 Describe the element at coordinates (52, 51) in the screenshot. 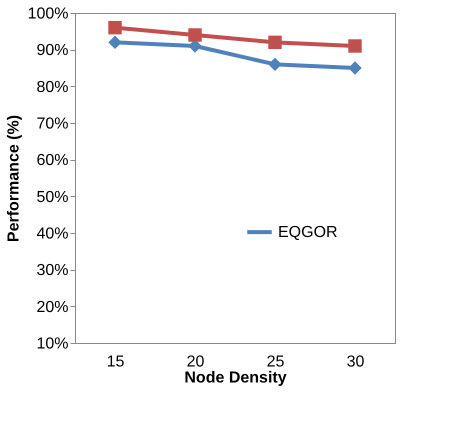

I see `y-tick-label: 90%` at that location.